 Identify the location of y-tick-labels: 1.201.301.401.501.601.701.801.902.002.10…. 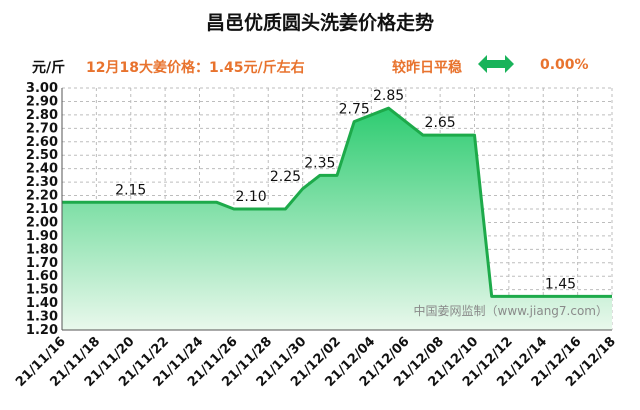
(42, 209).